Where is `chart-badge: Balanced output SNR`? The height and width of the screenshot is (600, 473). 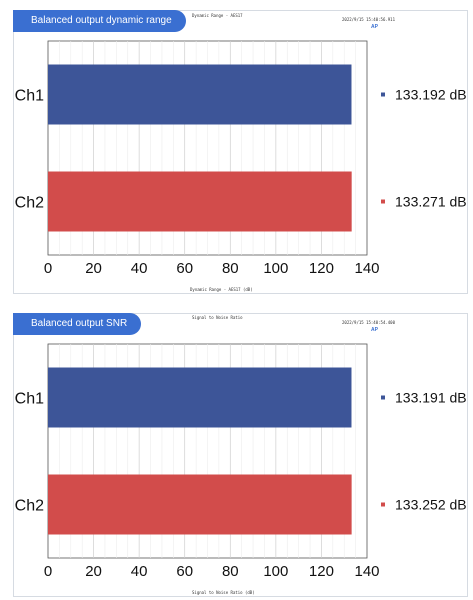
chart-badge: Balanced output SNR is located at coordinates (77, 324).